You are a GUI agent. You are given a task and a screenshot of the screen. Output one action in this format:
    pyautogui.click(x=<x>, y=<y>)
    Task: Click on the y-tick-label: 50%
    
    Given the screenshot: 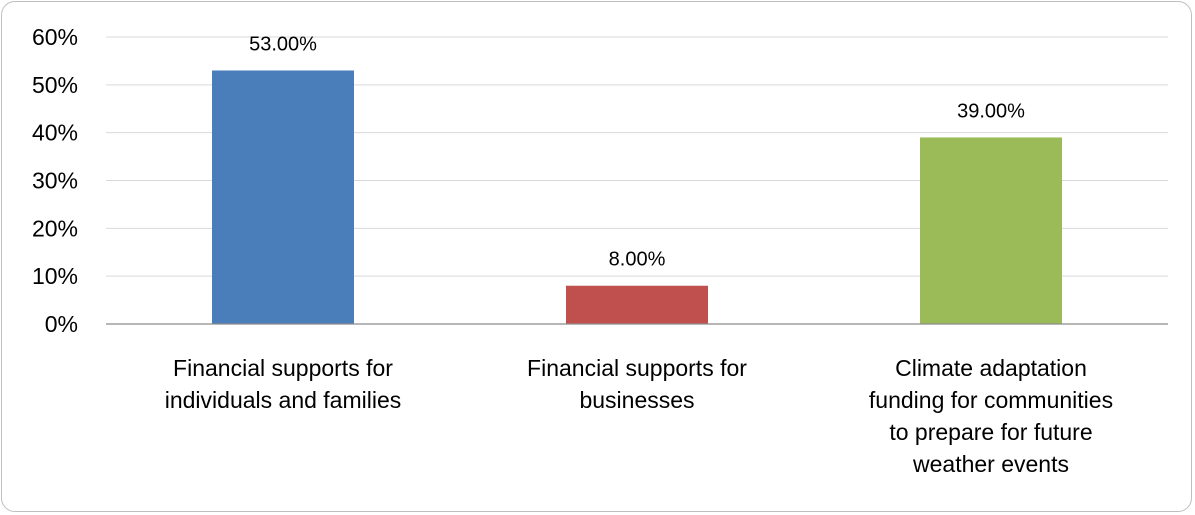 What is the action you would take?
    pyautogui.click(x=55, y=85)
    